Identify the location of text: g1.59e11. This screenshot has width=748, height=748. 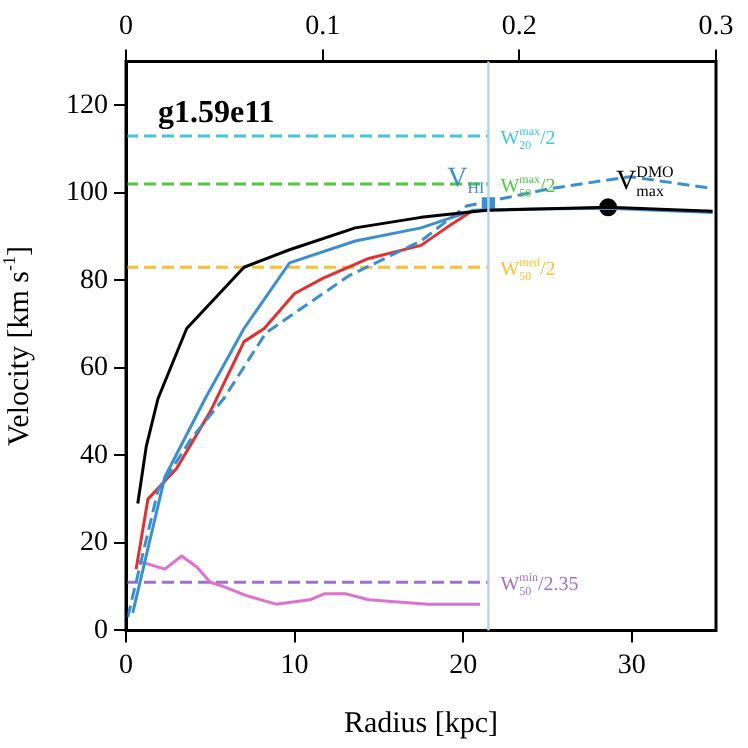
(216, 112).